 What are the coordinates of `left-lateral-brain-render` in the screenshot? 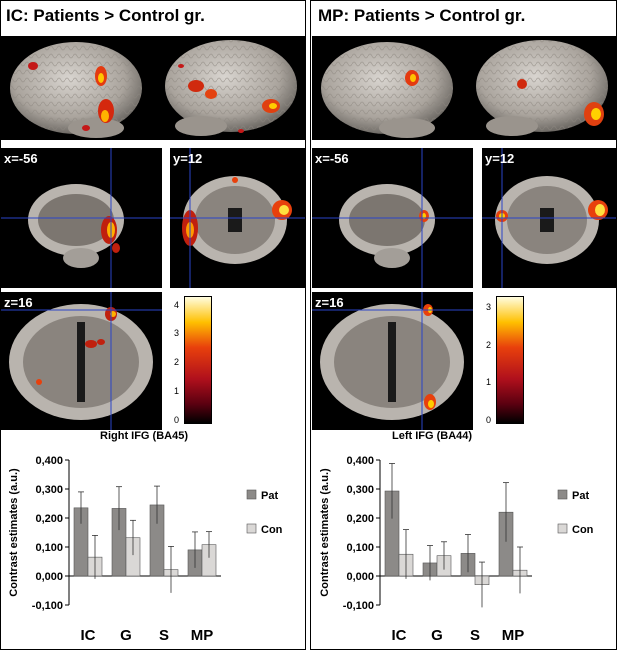 It's located at (76, 90).